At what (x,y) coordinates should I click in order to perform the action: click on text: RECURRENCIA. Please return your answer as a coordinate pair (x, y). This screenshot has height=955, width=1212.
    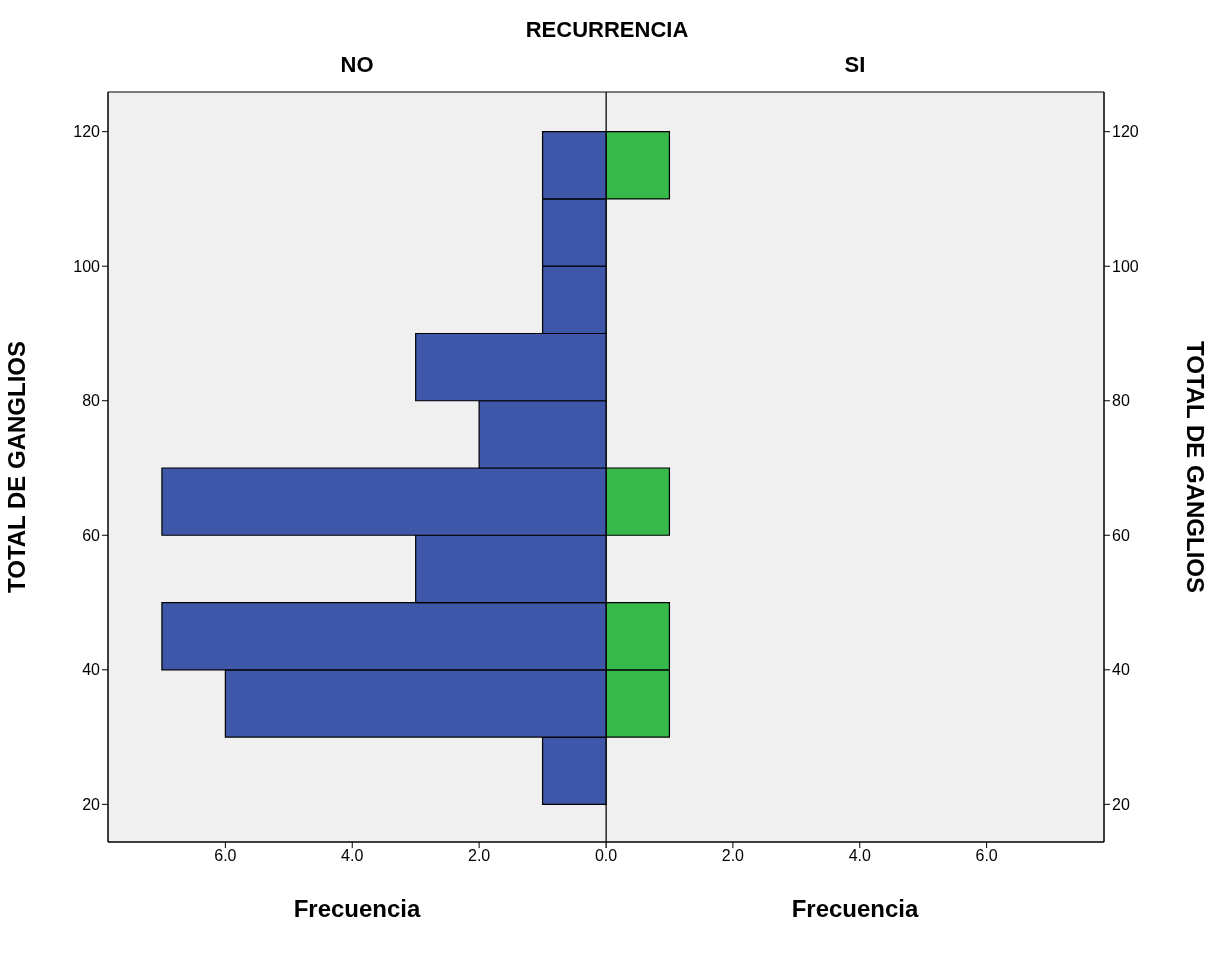
    Looking at the image, I should click on (607, 30).